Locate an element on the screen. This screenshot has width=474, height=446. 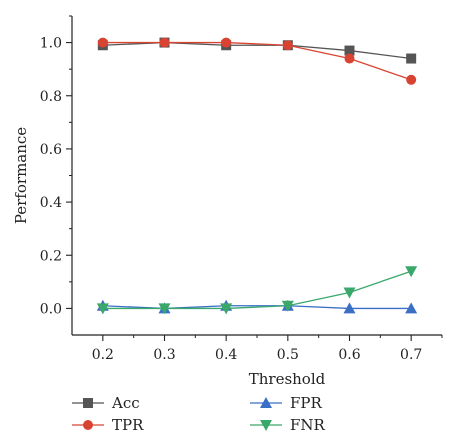
series-line-fnr is located at coordinates (257, 290).